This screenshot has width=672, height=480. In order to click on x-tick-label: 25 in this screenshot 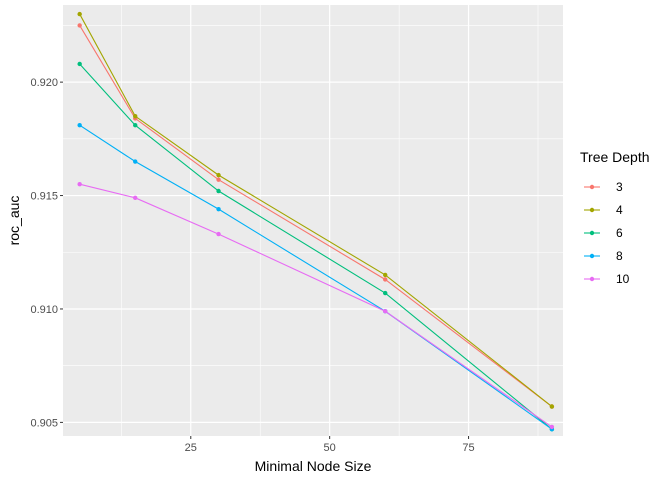, I will do `click(191, 448)`.